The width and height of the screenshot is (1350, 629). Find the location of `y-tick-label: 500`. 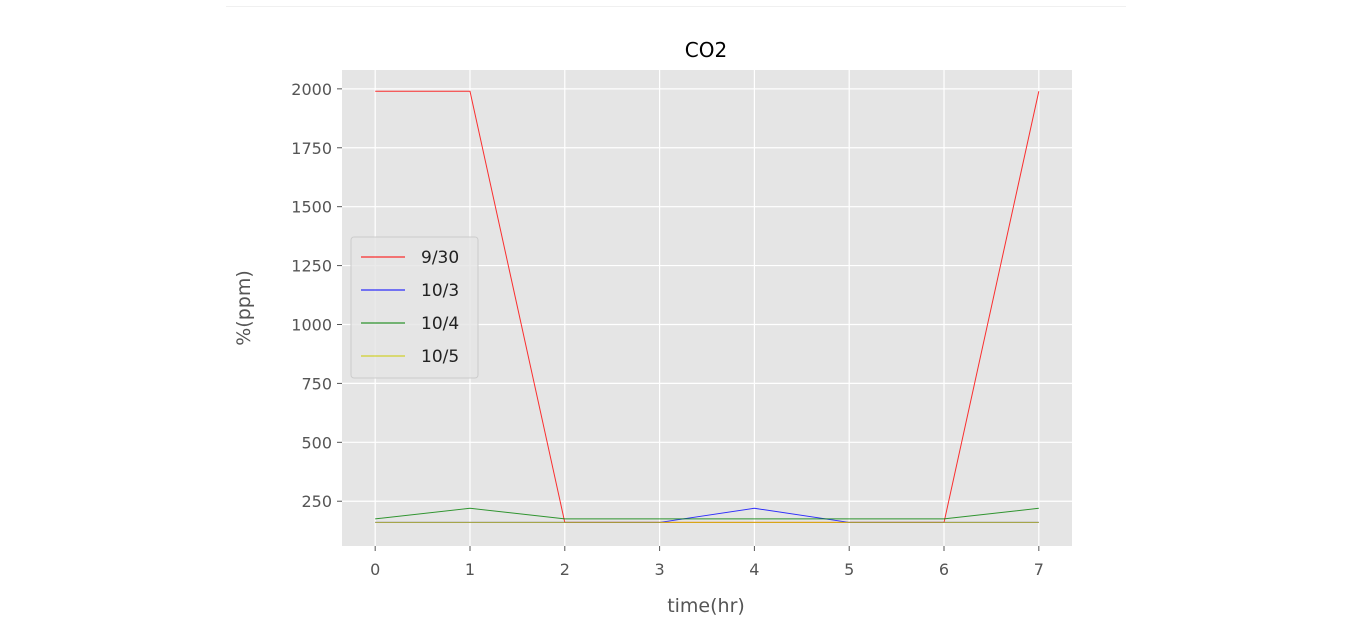

y-tick-label: 500 is located at coordinates (316, 442).